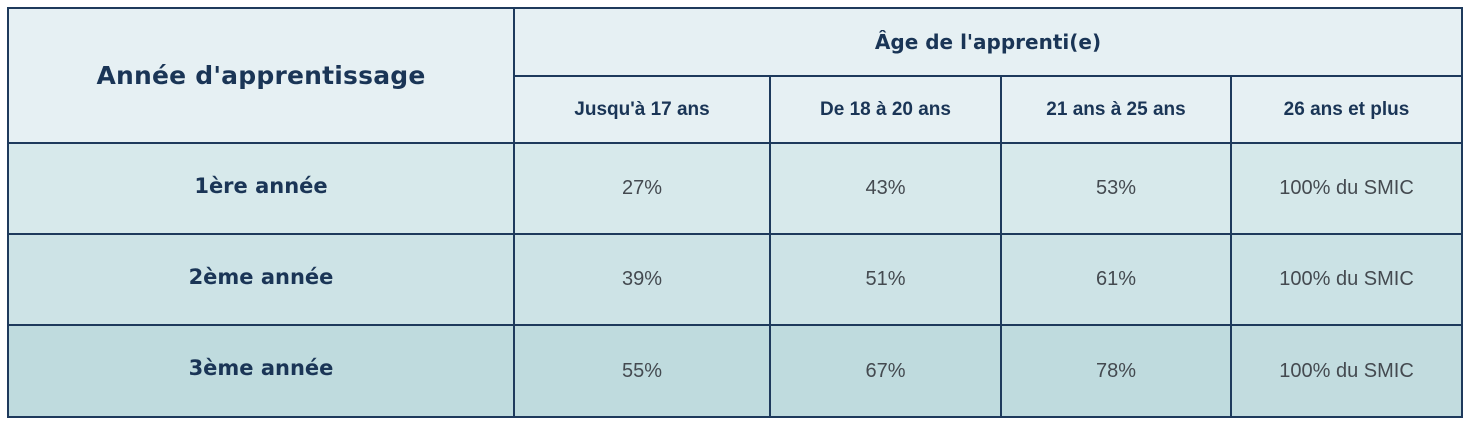 This screenshot has width=1468, height=422. Describe the element at coordinates (1116, 279) in the screenshot. I see `table-cell: 61%` at that location.